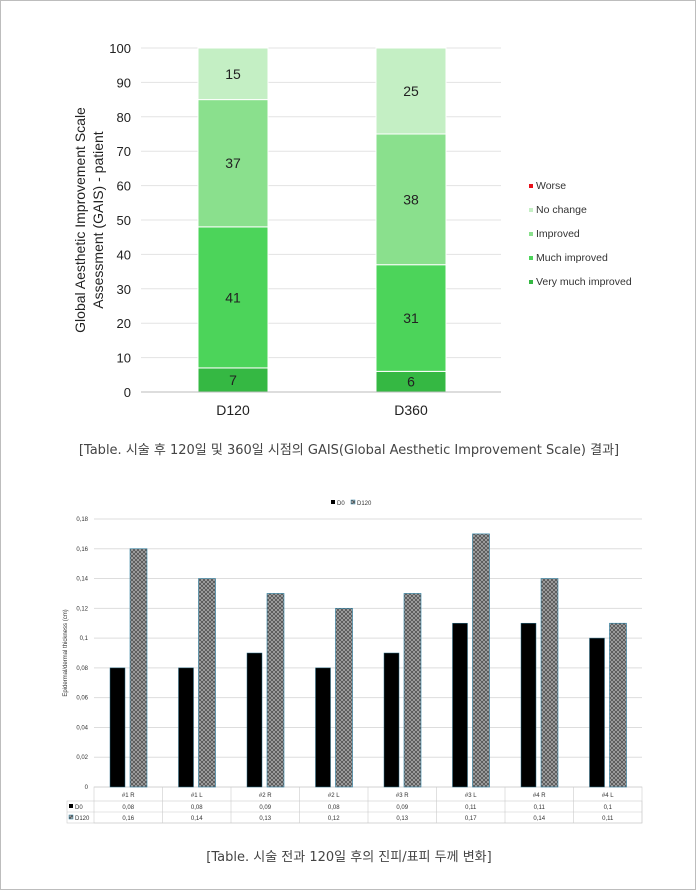 The width and height of the screenshot is (696, 890). I want to click on x-tick-label: #3 R, so click(402, 796).